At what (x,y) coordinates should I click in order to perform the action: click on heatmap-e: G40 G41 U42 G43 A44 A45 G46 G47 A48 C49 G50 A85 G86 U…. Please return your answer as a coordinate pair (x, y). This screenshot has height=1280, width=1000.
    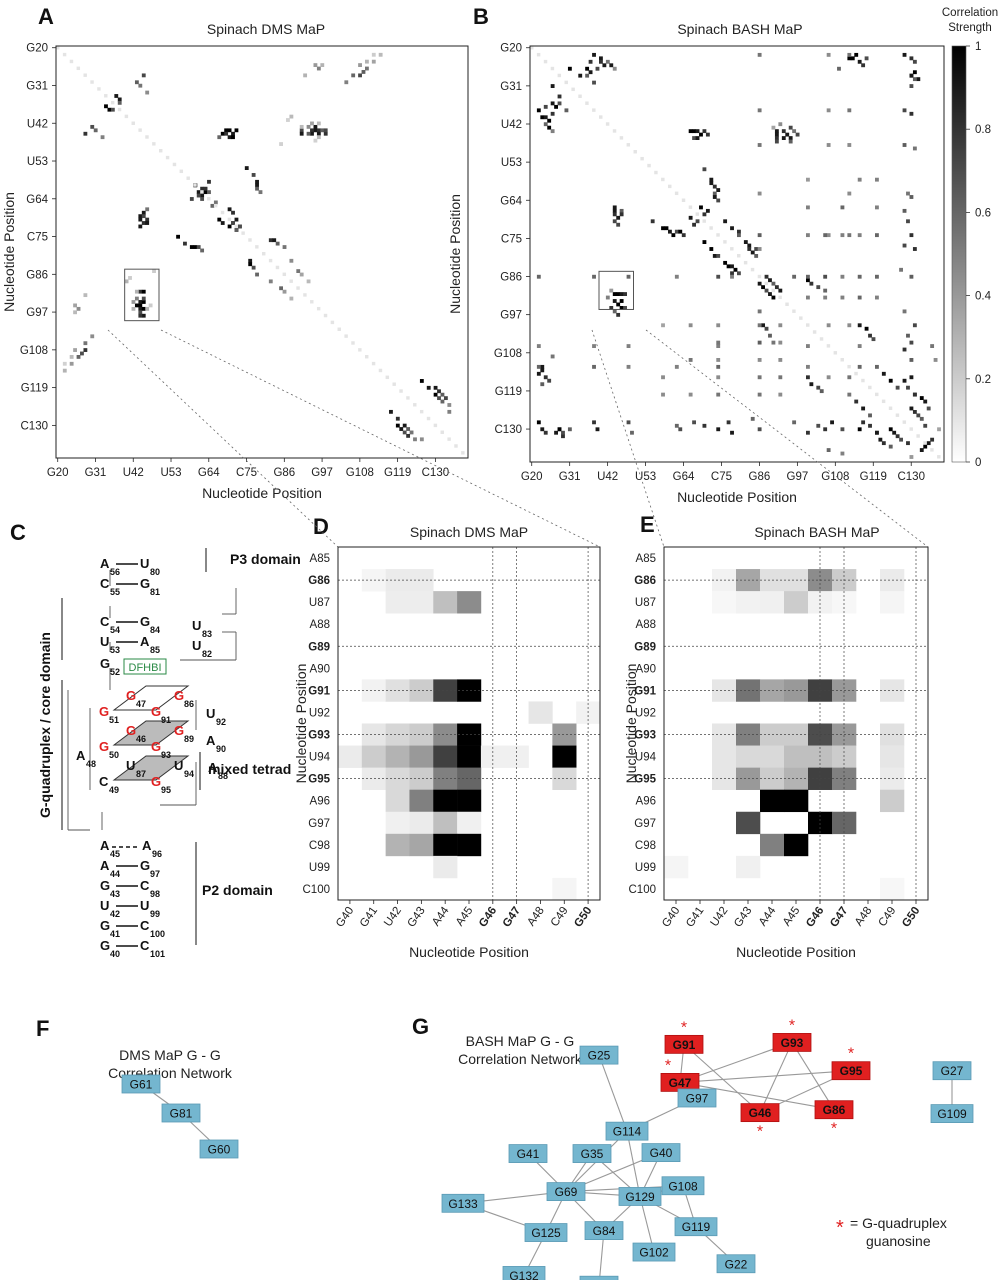
    Looking at the image, I should click on (776, 753).